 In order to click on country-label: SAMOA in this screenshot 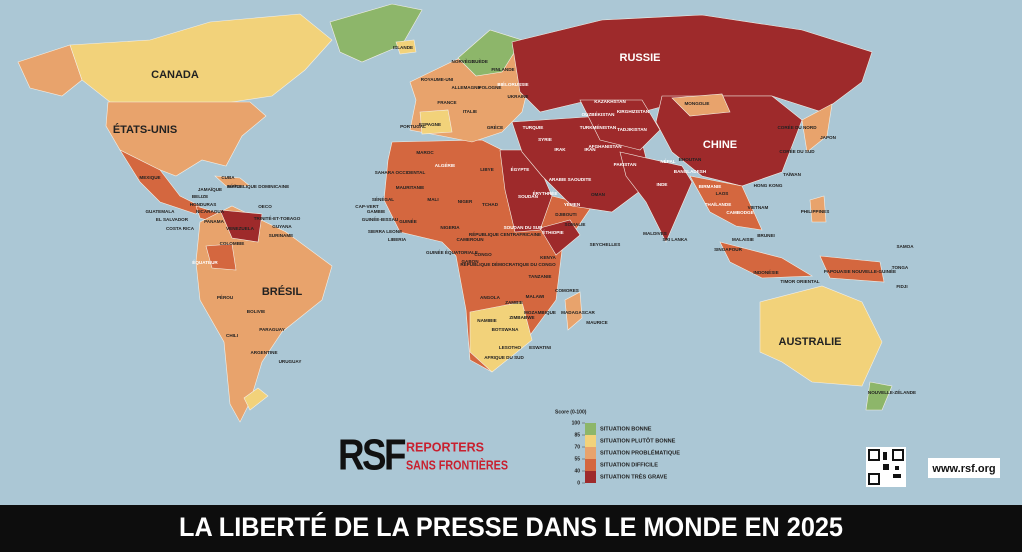, I will do `click(905, 246)`.